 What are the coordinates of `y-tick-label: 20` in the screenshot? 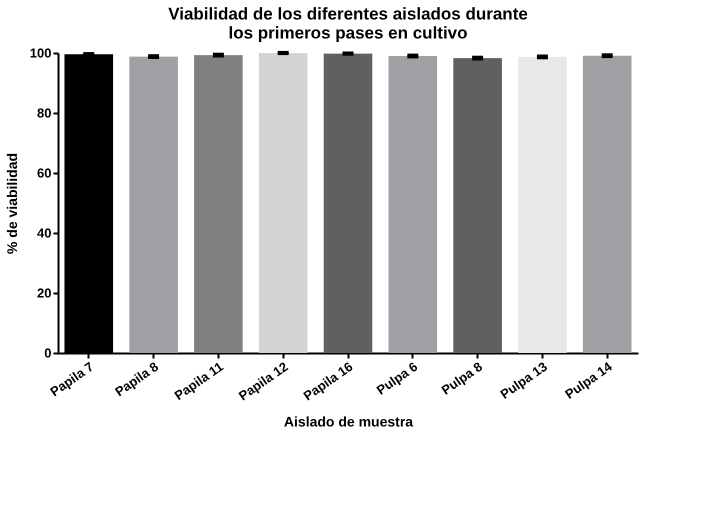 It's located at (44, 293).